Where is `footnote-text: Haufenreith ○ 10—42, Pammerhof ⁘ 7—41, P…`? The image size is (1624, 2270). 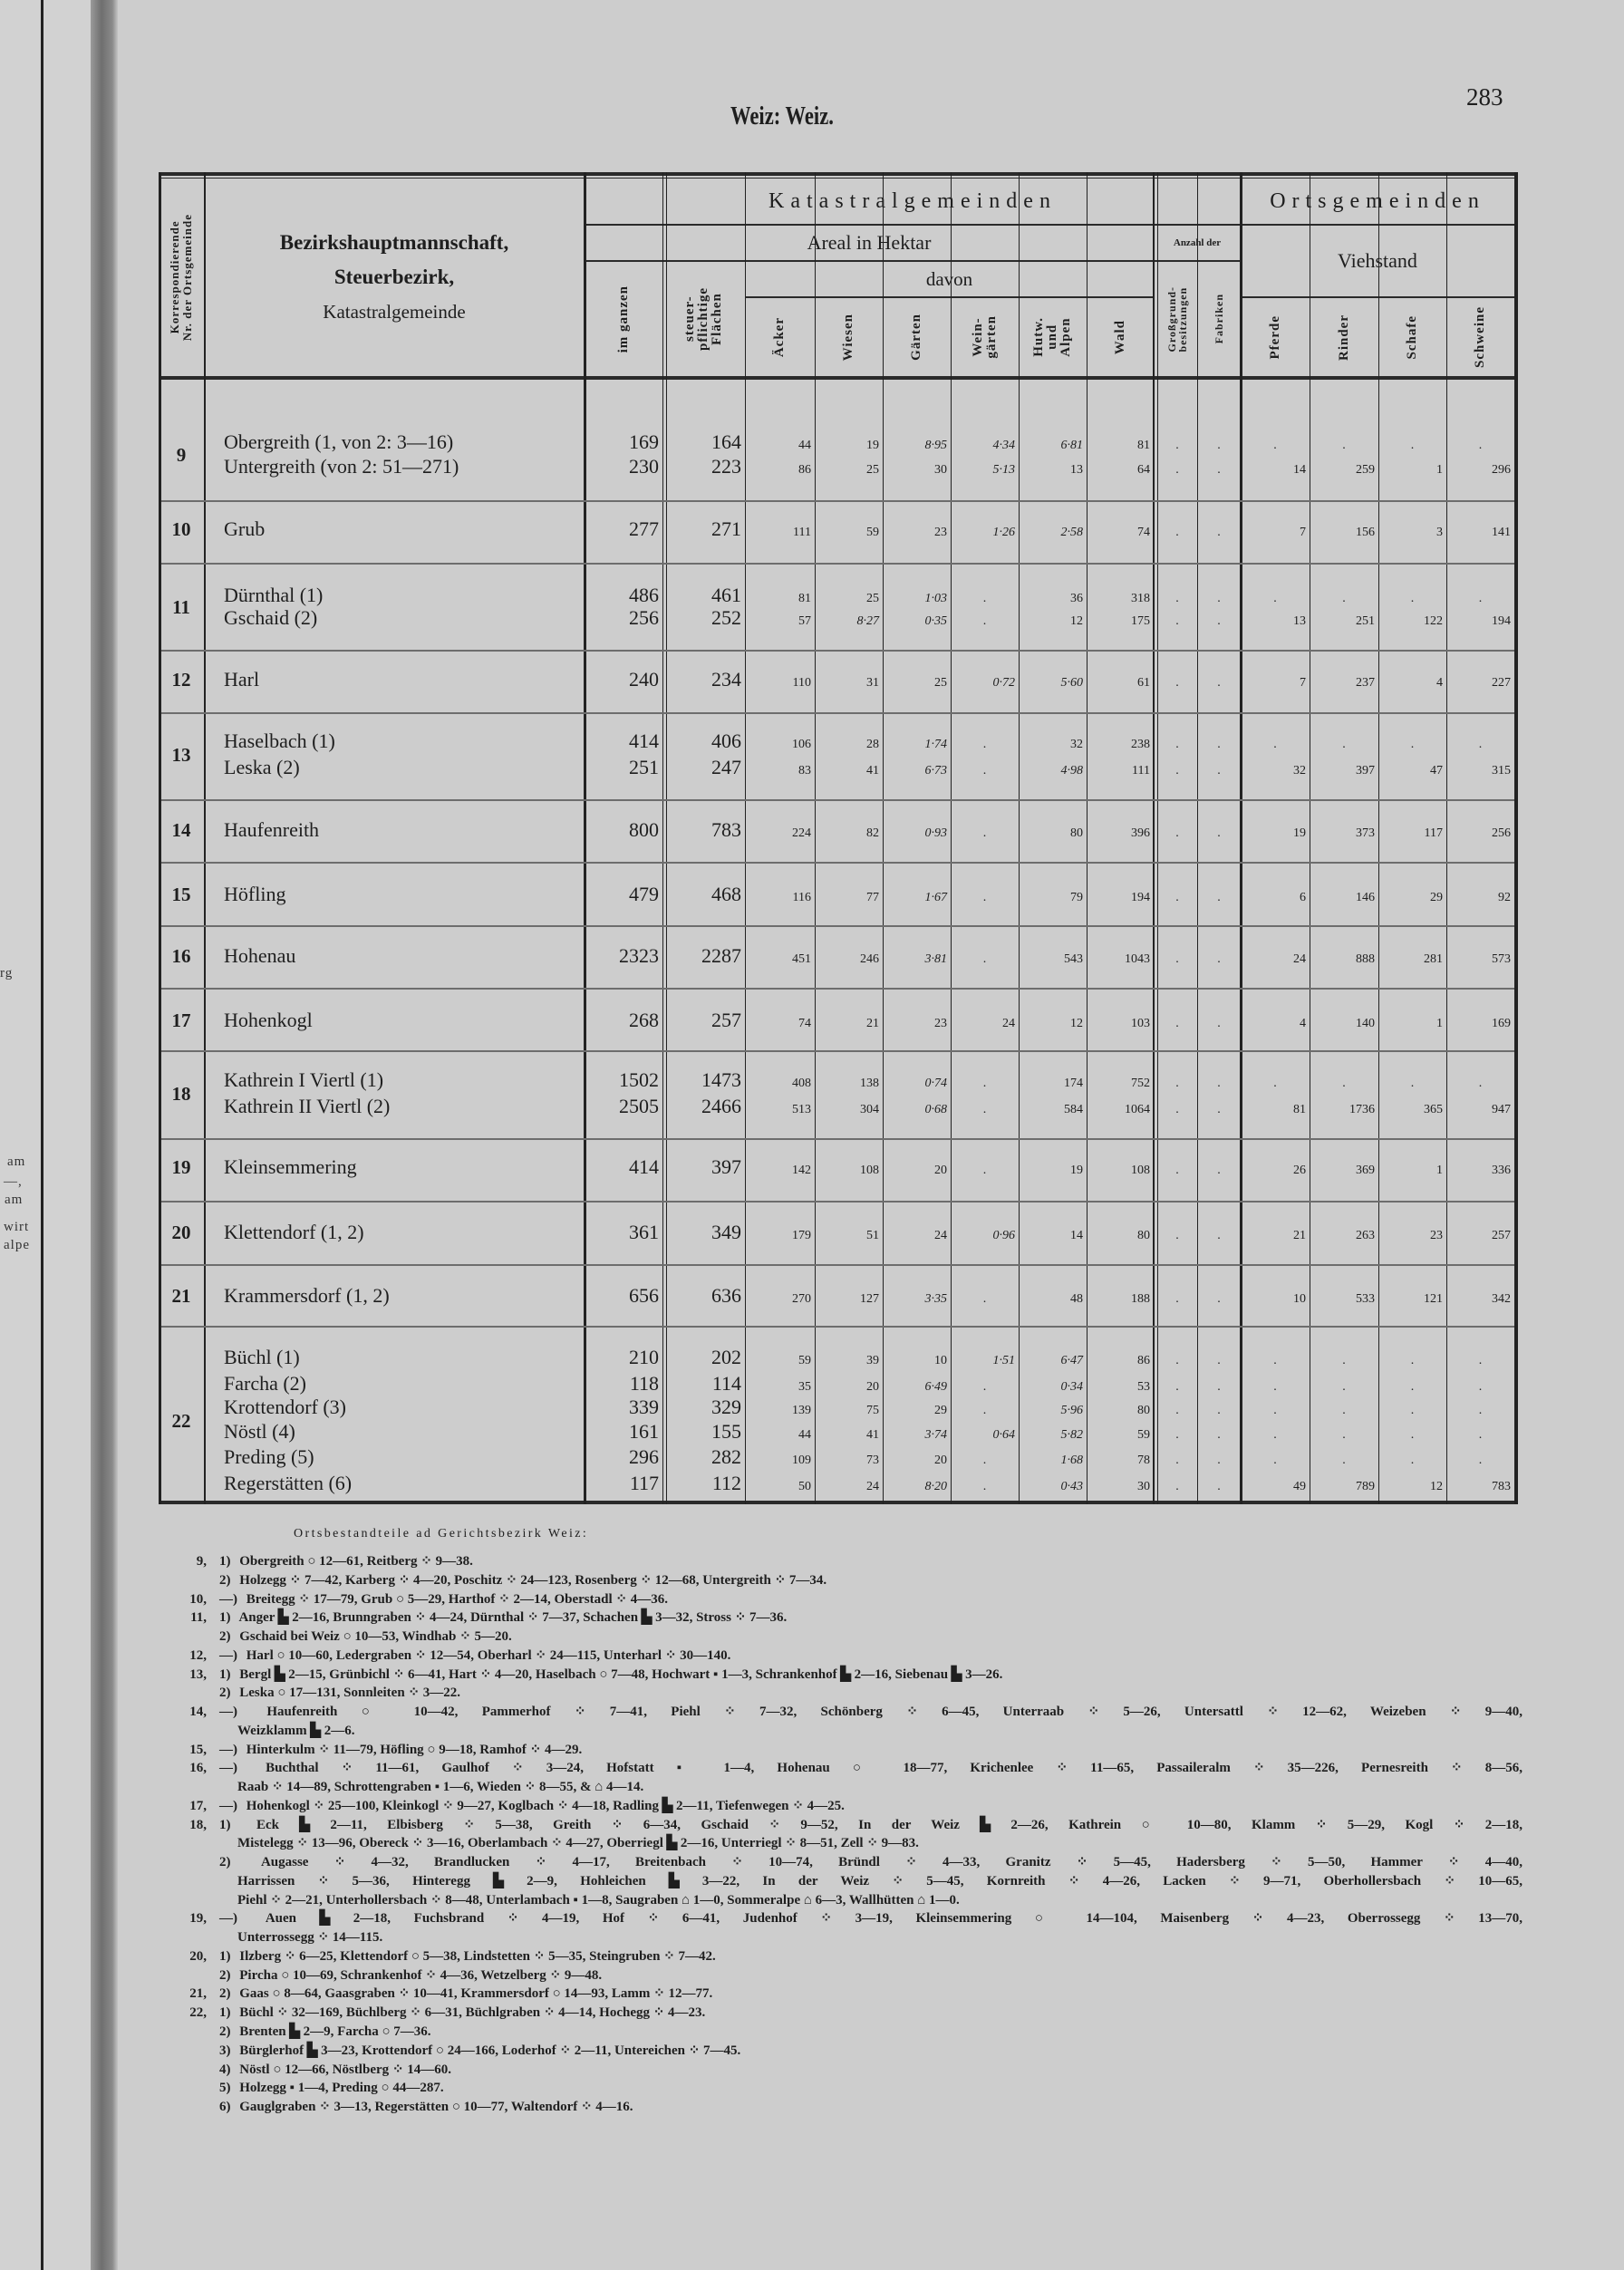 footnote-text: Haufenreith ○ 10—42, Pammerhof ⁘ 7—41, P… is located at coordinates (894, 1712).